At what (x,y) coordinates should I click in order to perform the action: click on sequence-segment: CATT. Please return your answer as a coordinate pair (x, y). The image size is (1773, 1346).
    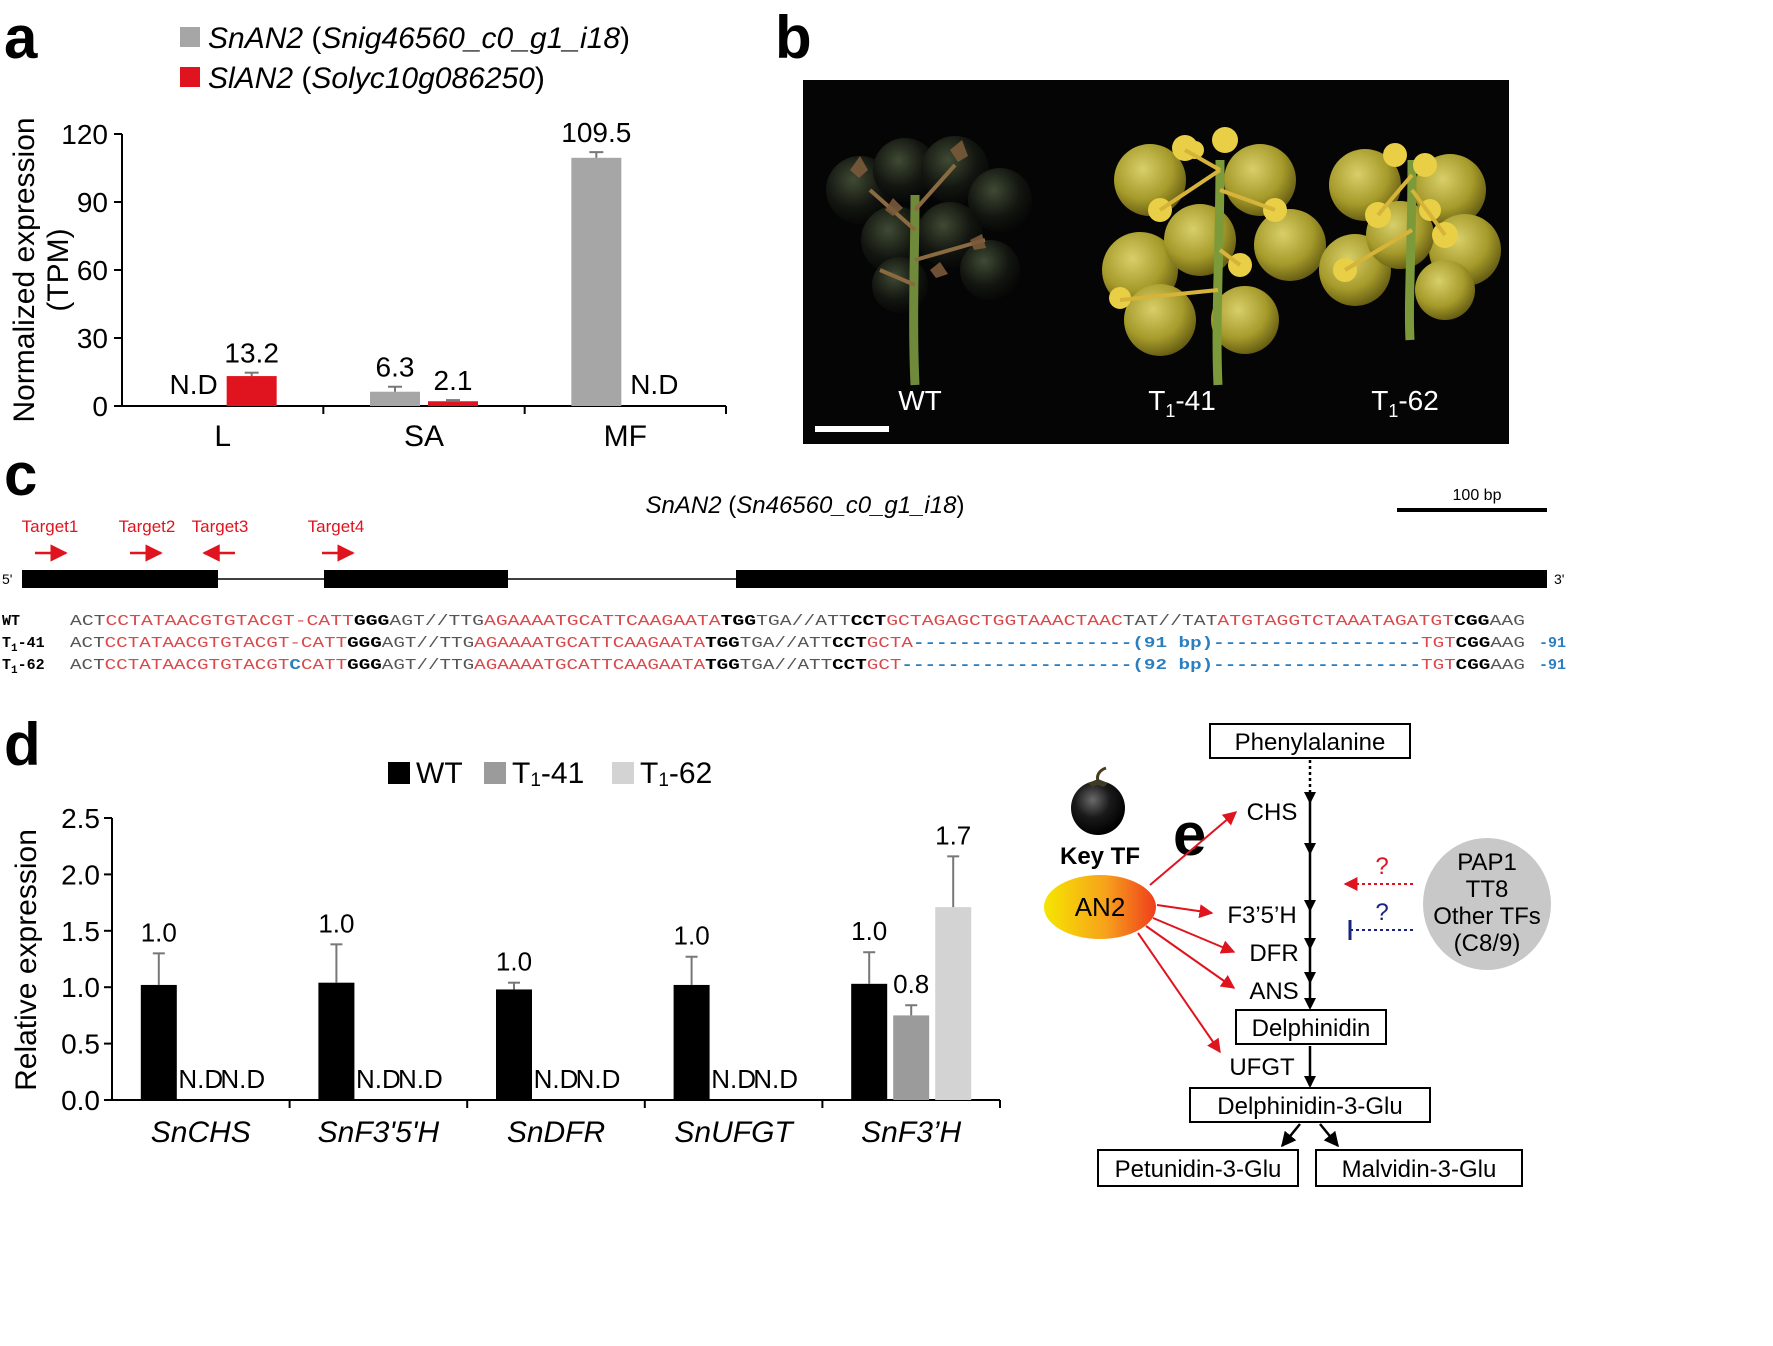
    Looking at the image, I should click on (324, 665).